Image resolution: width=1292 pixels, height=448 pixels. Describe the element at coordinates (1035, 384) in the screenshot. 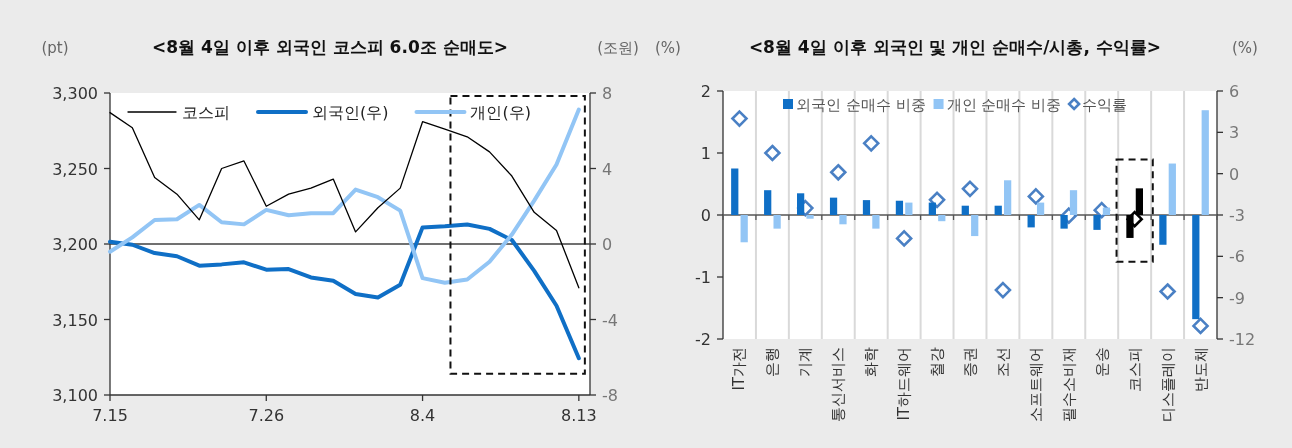

I see `x-tick-label: 소프트웨어` at that location.